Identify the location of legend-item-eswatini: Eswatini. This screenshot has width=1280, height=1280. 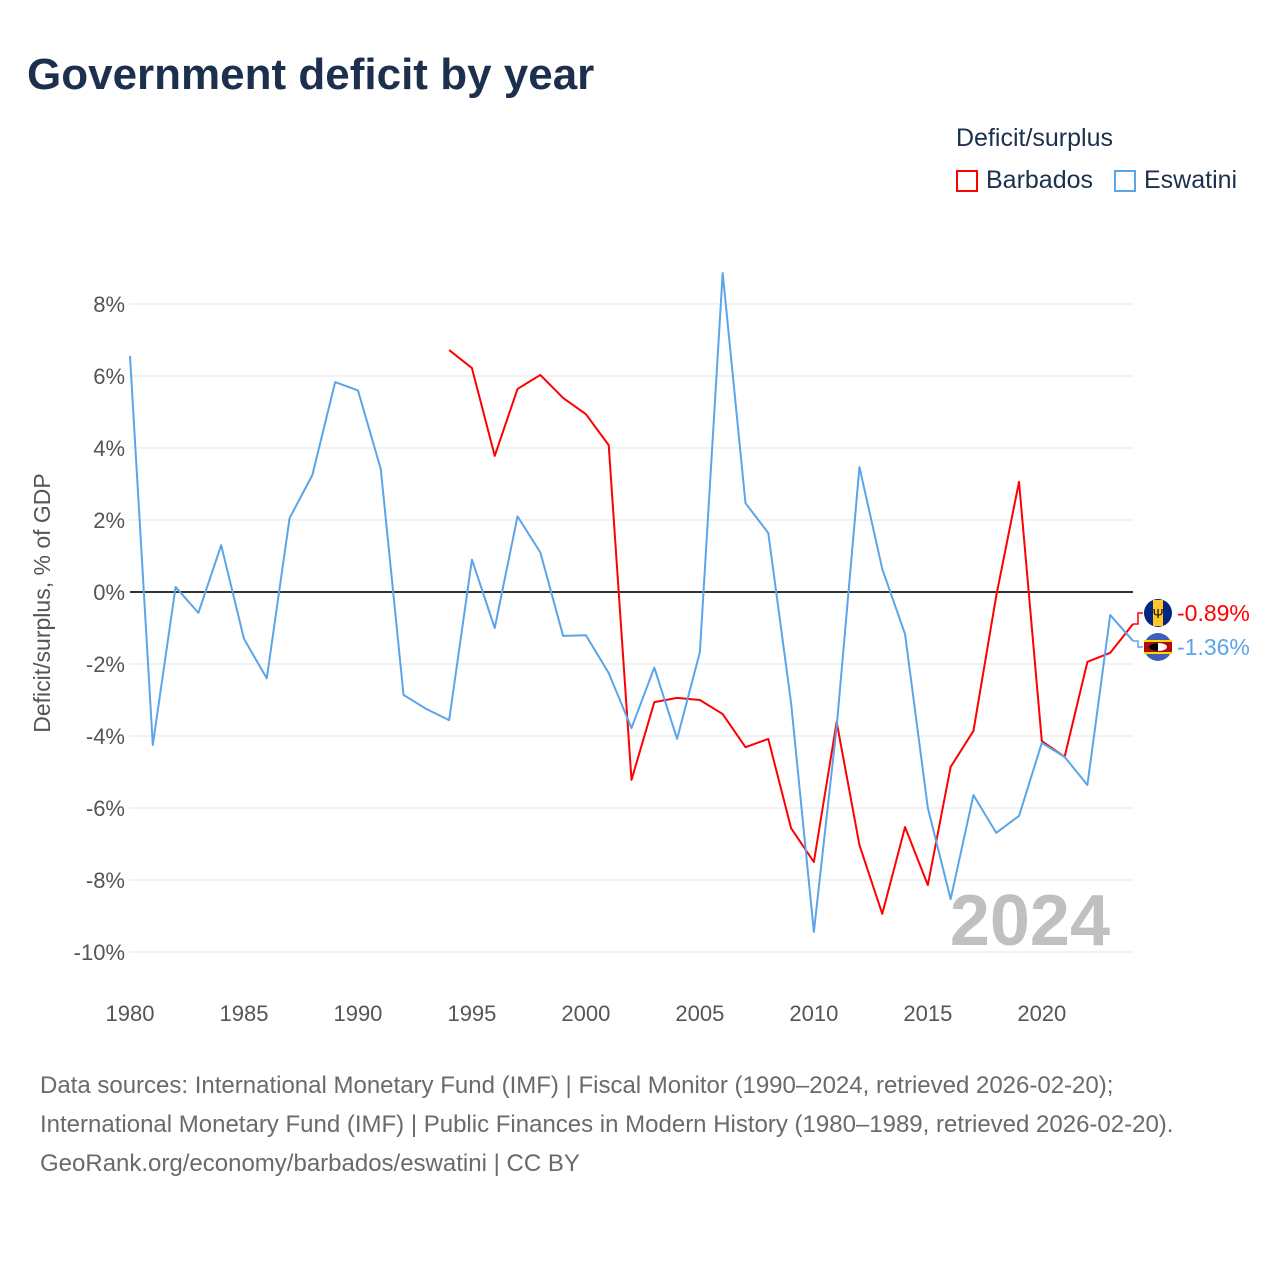
(1175, 180).